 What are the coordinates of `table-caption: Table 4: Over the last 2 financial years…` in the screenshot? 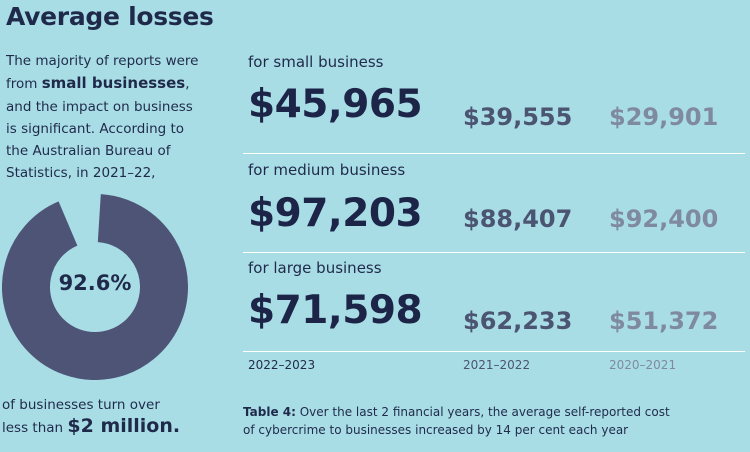 It's located at (493, 421).